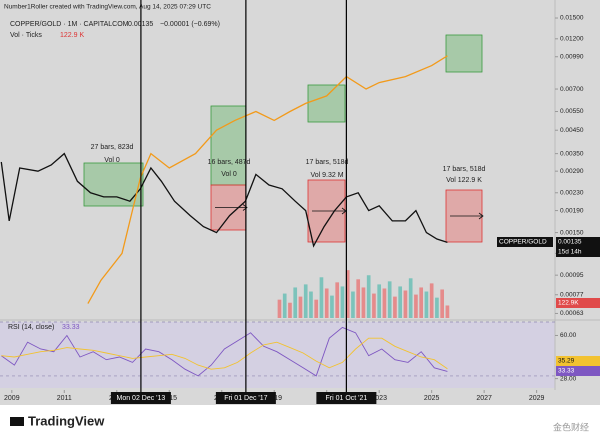  Describe the element at coordinates (572, 18) in the screenshot. I see `y-tick-label: 0.01500` at that location.